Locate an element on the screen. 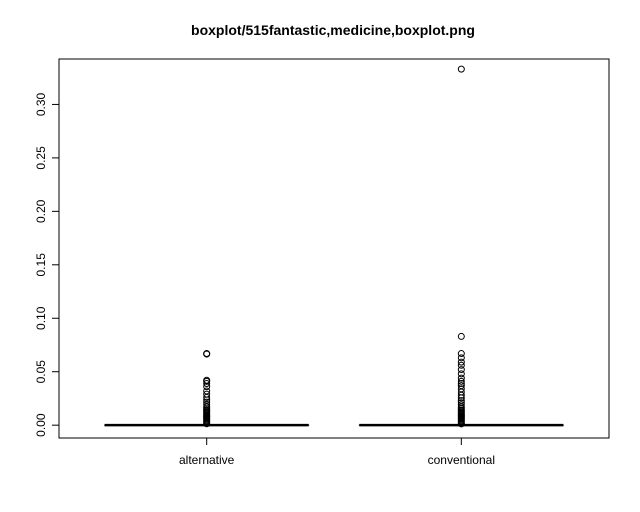  y-tick-label: 0.25 is located at coordinates (41, 158).